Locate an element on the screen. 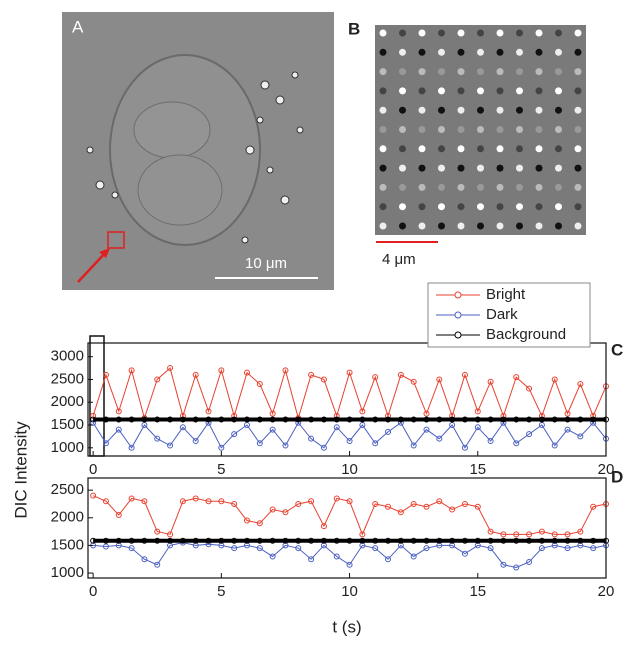 The width and height of the screenshot is (626, 659). legend-marker is located at coordinates (458, 295).